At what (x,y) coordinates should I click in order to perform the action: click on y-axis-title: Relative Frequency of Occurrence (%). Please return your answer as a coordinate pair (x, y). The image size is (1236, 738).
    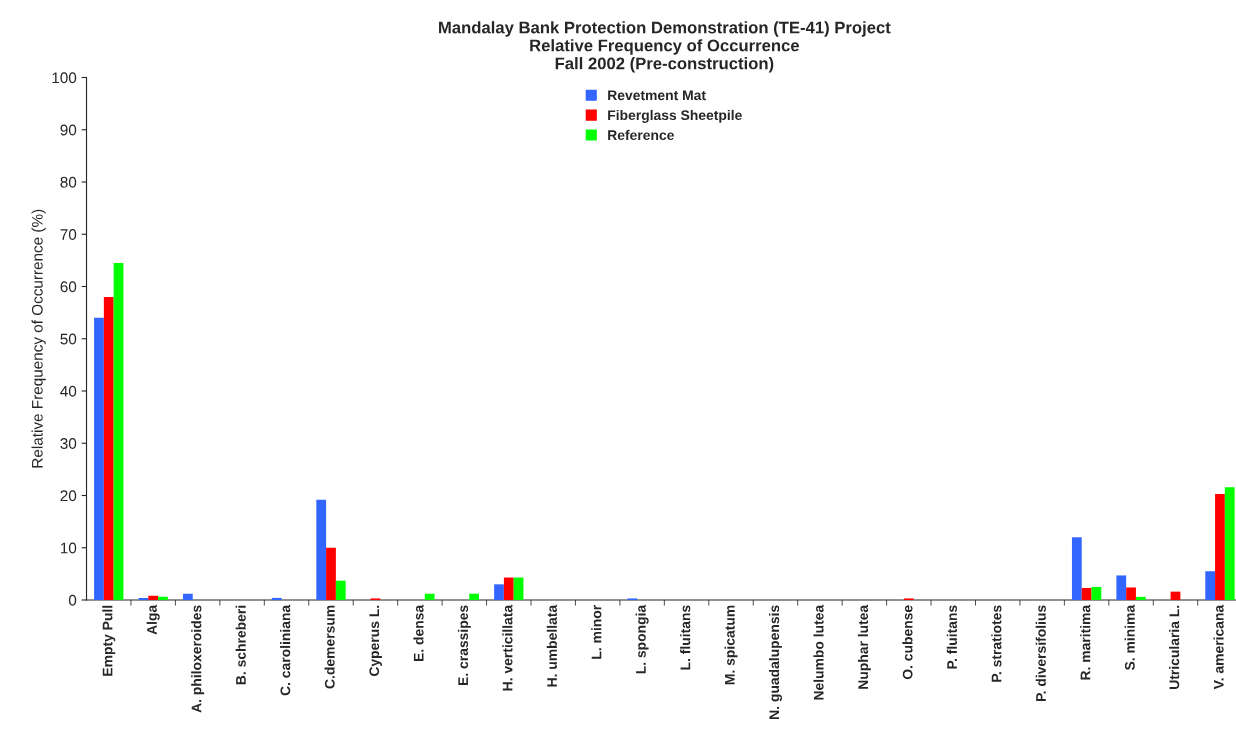
    Looking at the image, I should click on (38, 338).